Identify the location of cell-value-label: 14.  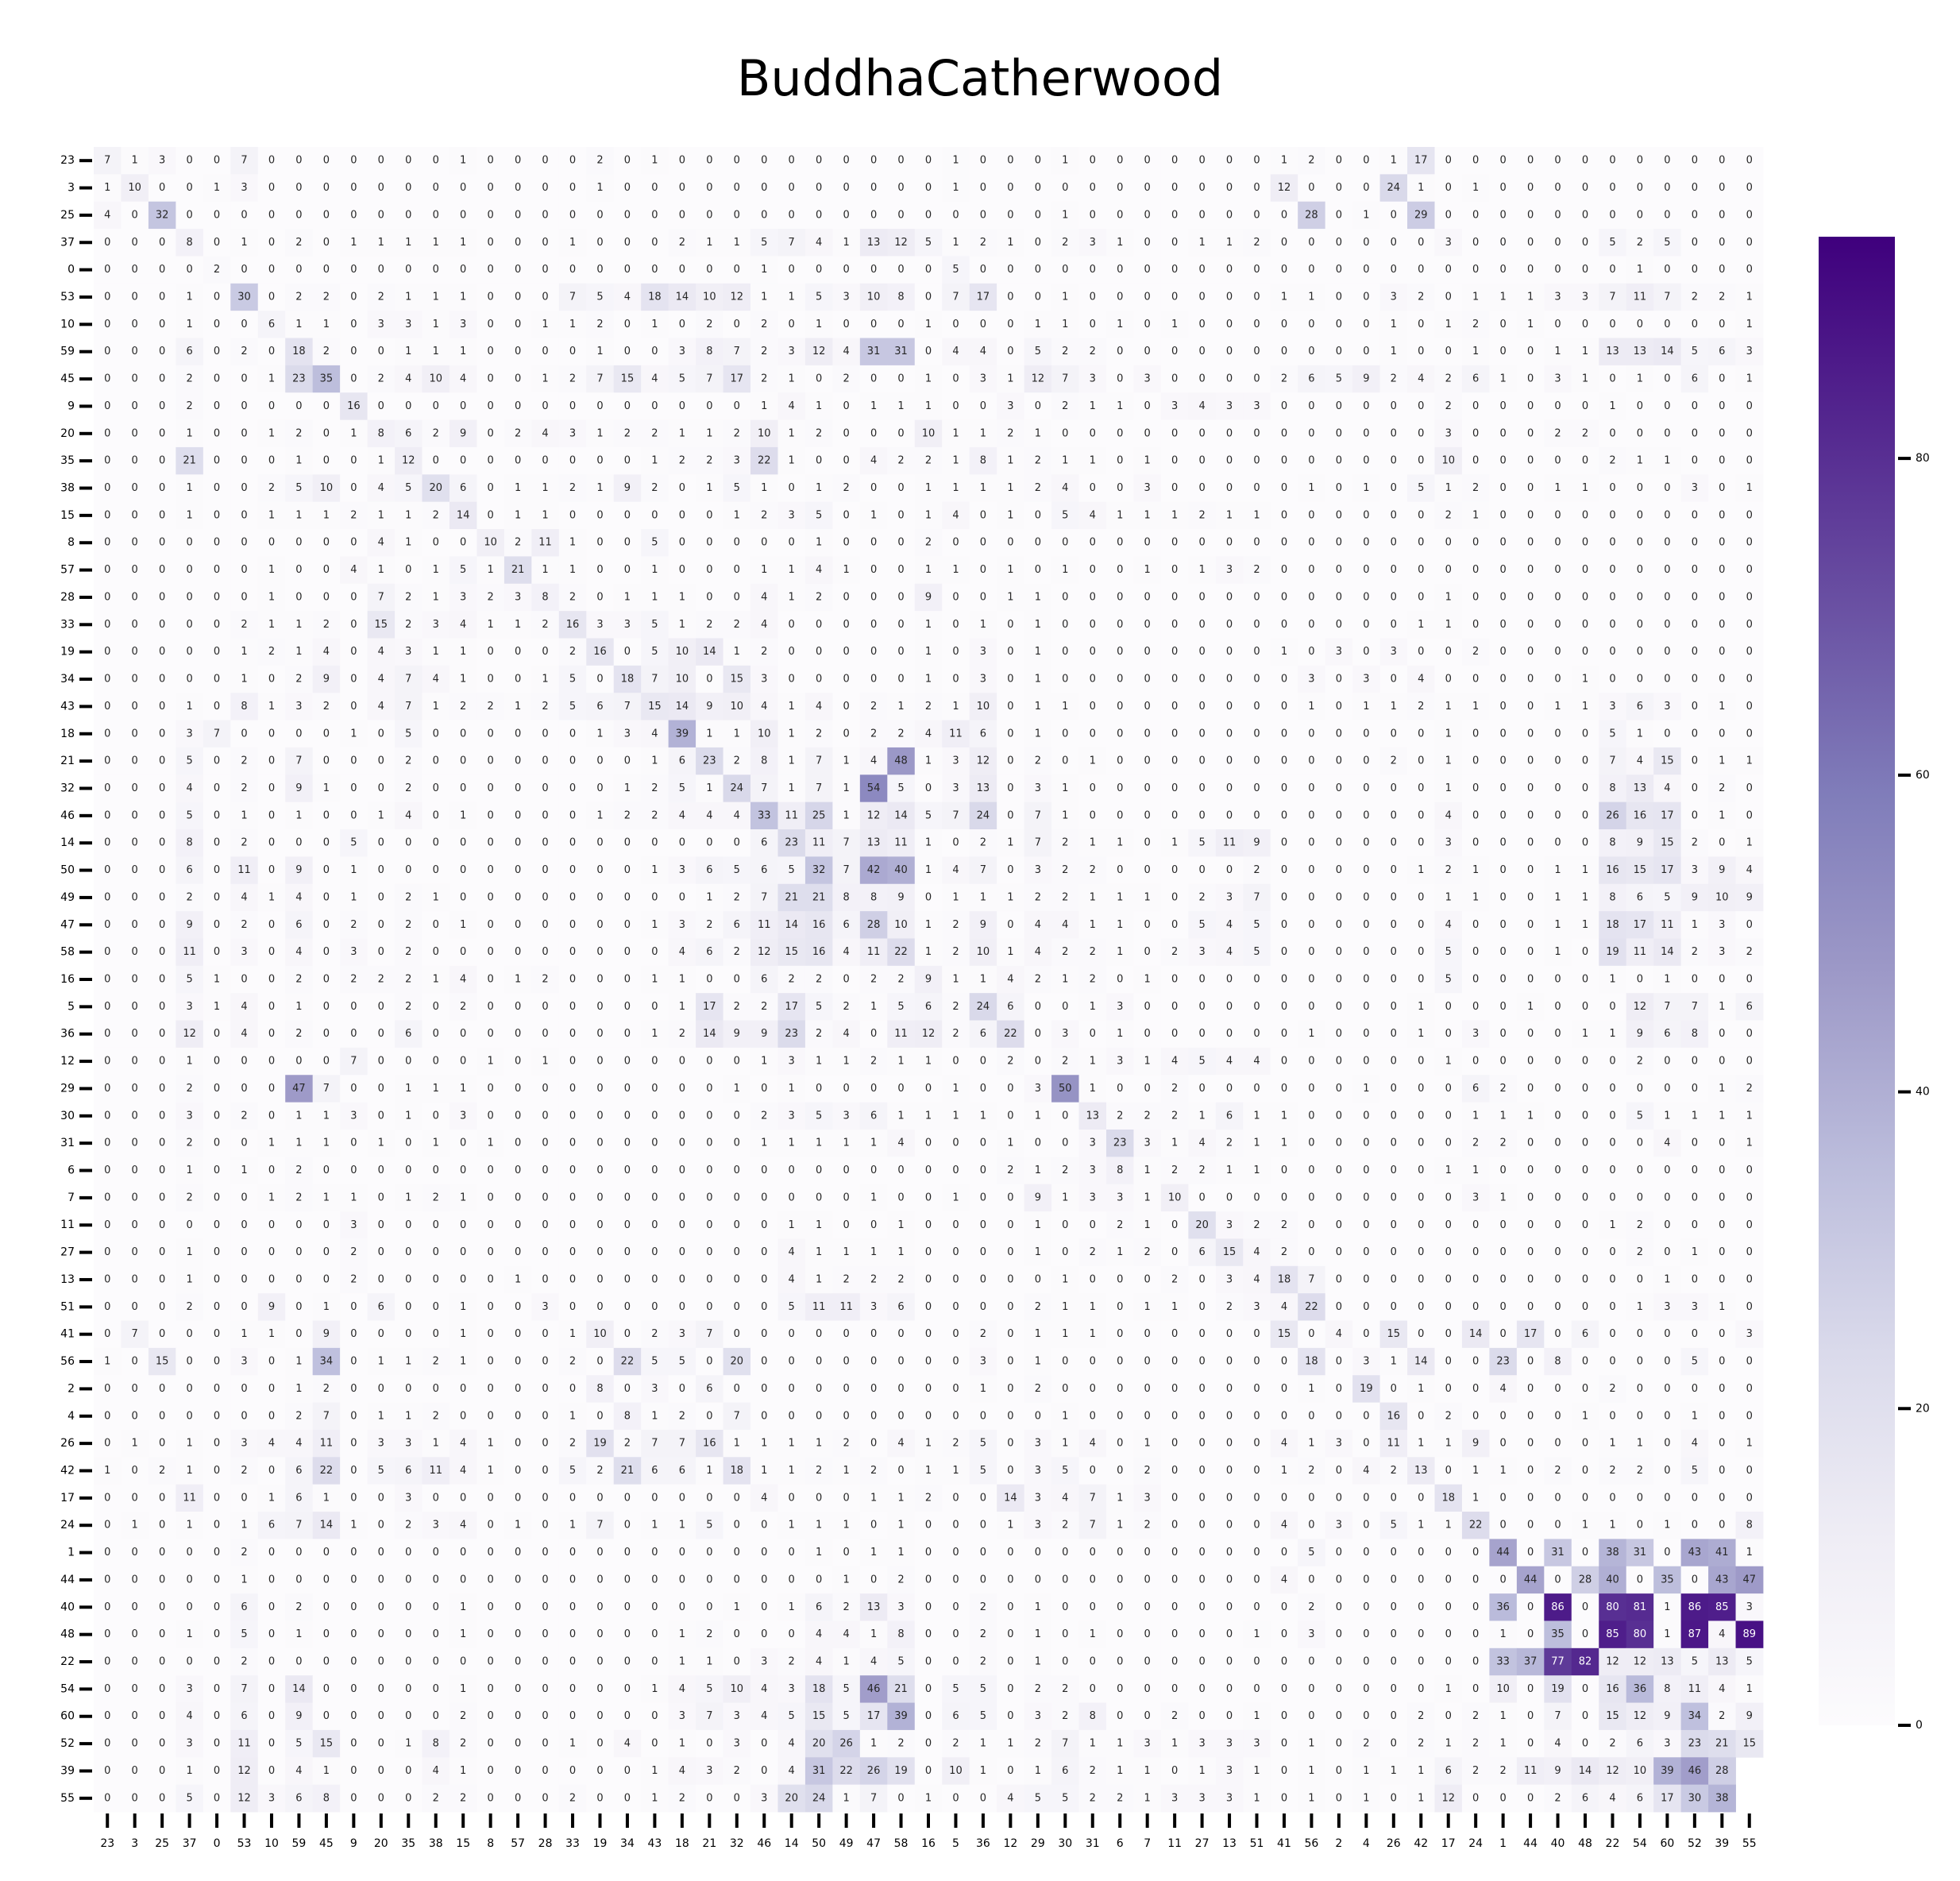
(682, 297).